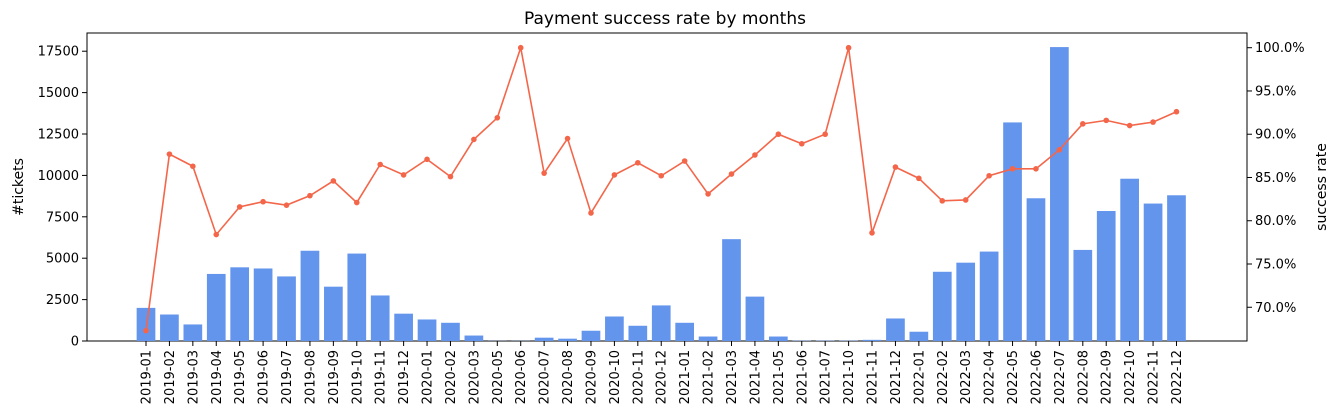 The height and width of the screenshot is (418, 1339). I want to click on x-tick-label: 2019-09, so click(334, 377).